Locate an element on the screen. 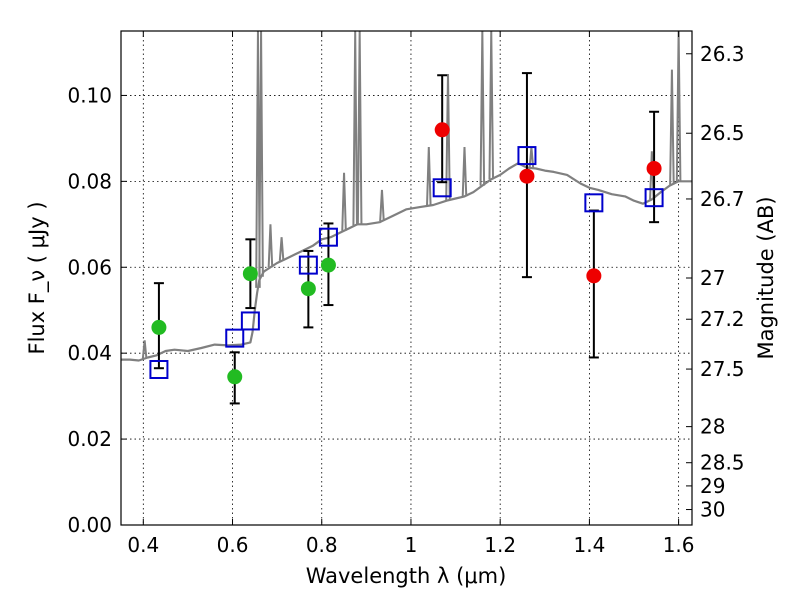  x-tick-label: 1.6 is located at coordinates (679, 545).